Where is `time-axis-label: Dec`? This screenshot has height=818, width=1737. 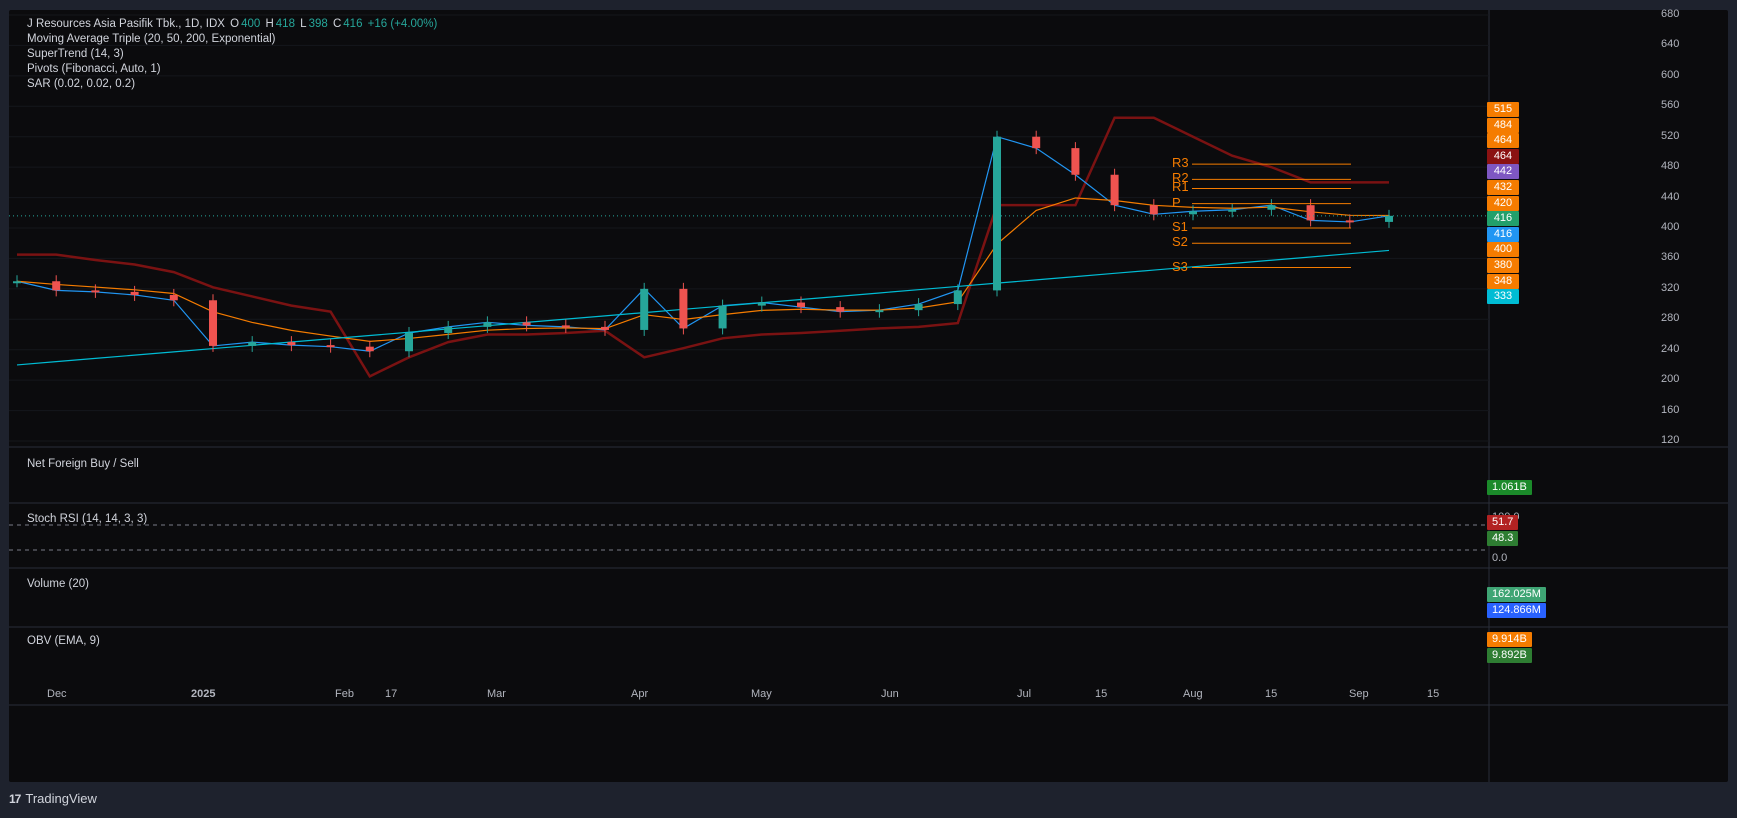
time-axis-label: Dec is located at coordinates (57, 694).